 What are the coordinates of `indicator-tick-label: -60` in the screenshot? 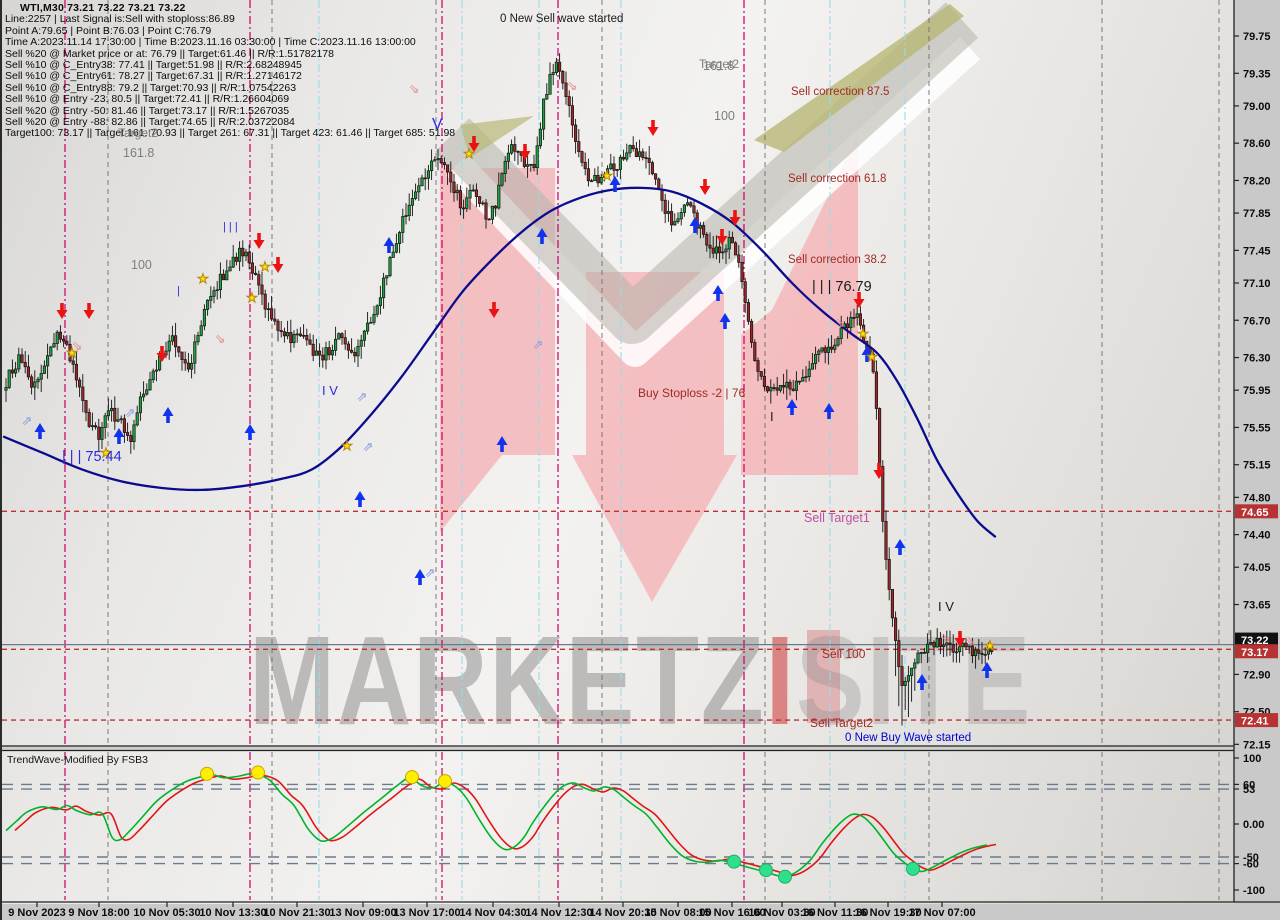 It's located at (1251, 865).